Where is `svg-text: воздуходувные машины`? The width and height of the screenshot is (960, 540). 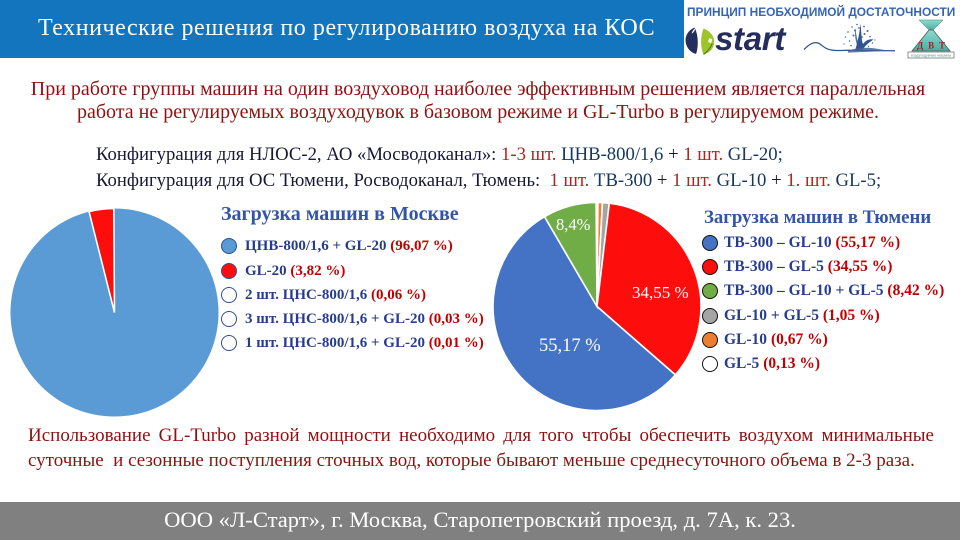 svg-text: воздуходувные машины is located at coordinates (931, 56).